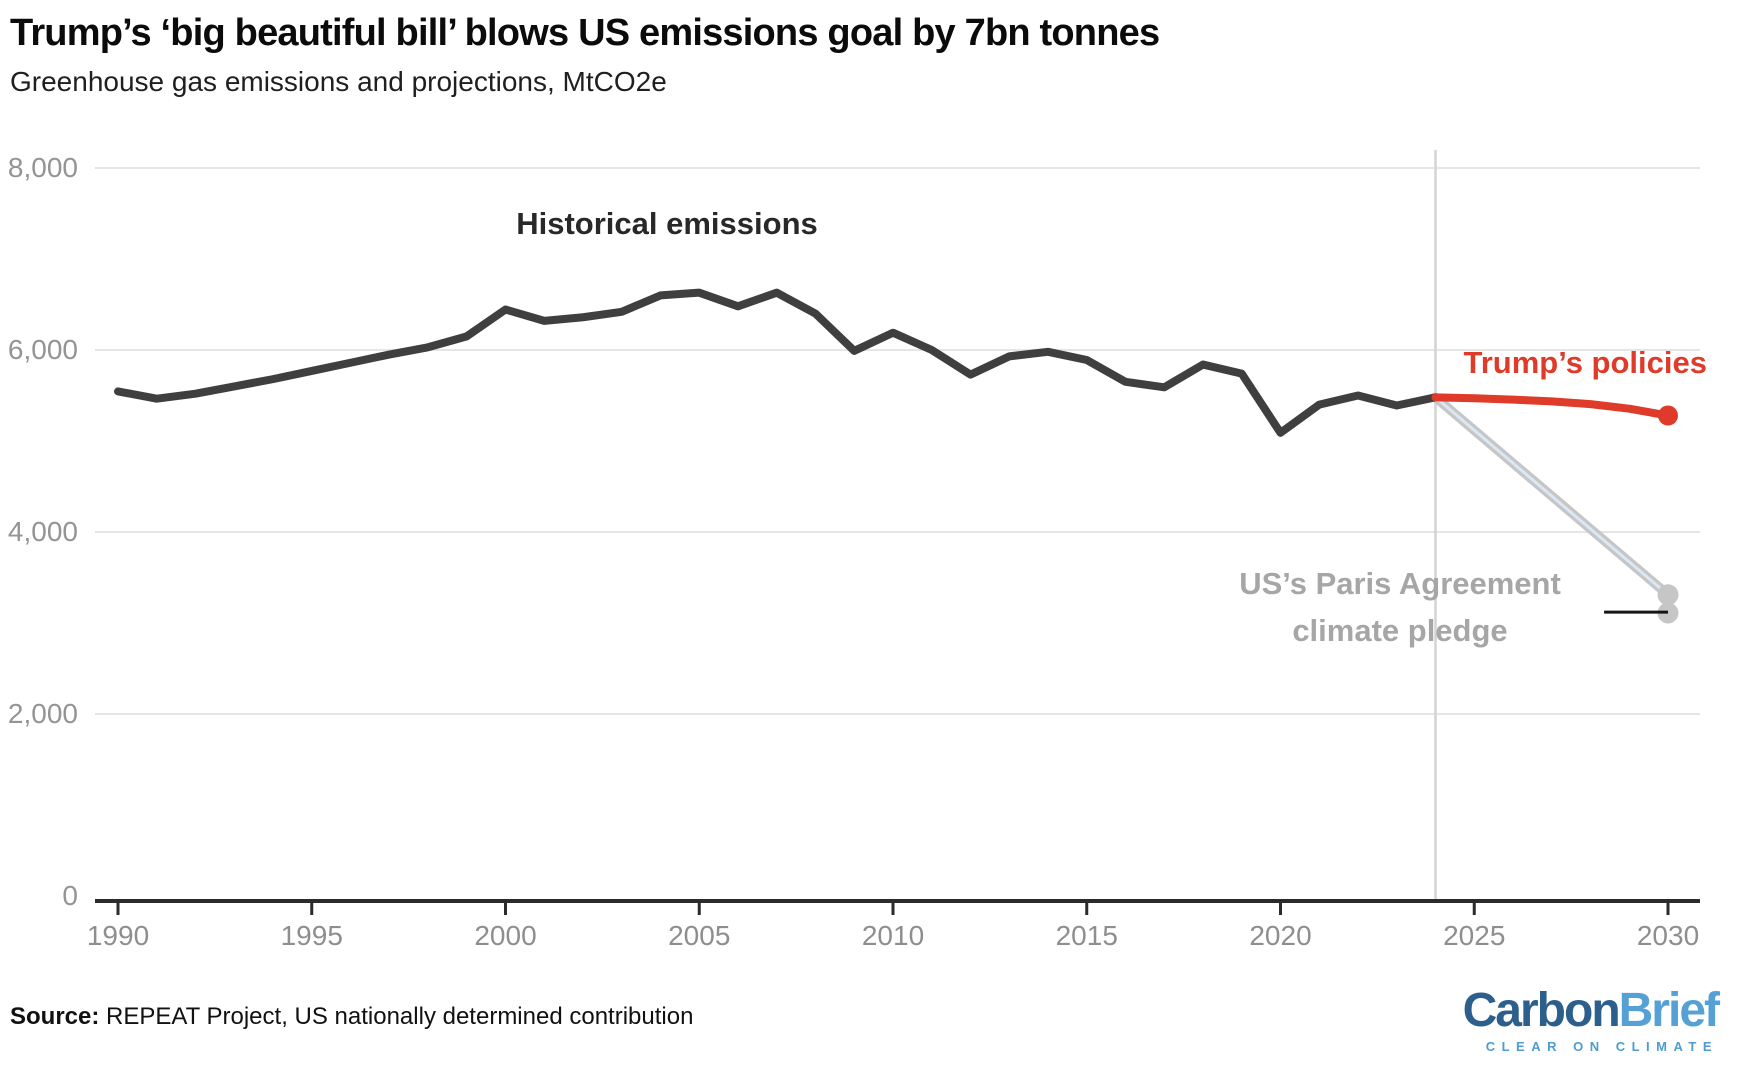 The width and height of the screenshot is (1742, 1086). I want to click on logo-carbon: Carbon, so click(1541, 1010).